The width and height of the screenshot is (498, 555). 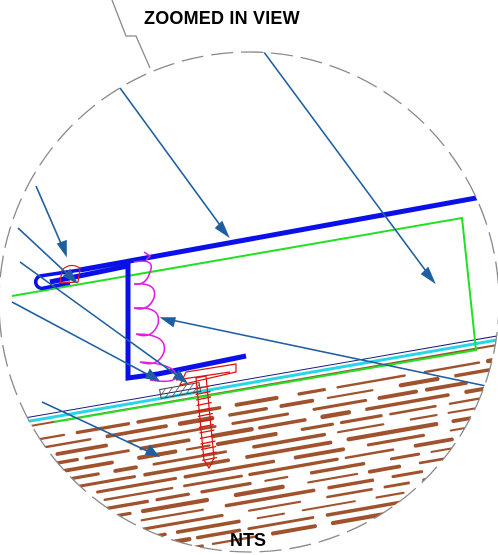 I want to click on sealant-bead-icon, so click(x=155, y=317).